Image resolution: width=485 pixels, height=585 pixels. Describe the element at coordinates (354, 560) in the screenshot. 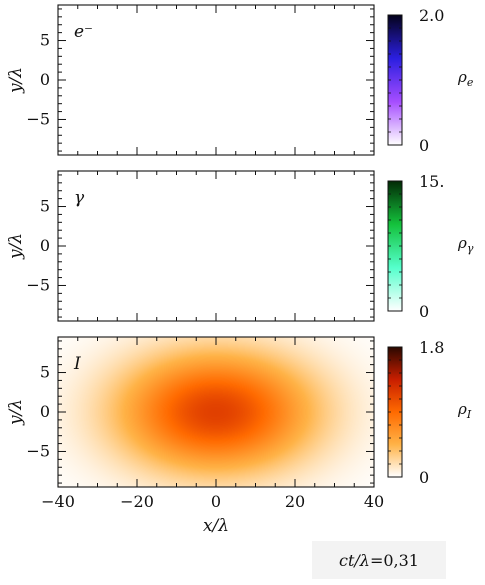

I see `time-label: ct/λ` at that location.